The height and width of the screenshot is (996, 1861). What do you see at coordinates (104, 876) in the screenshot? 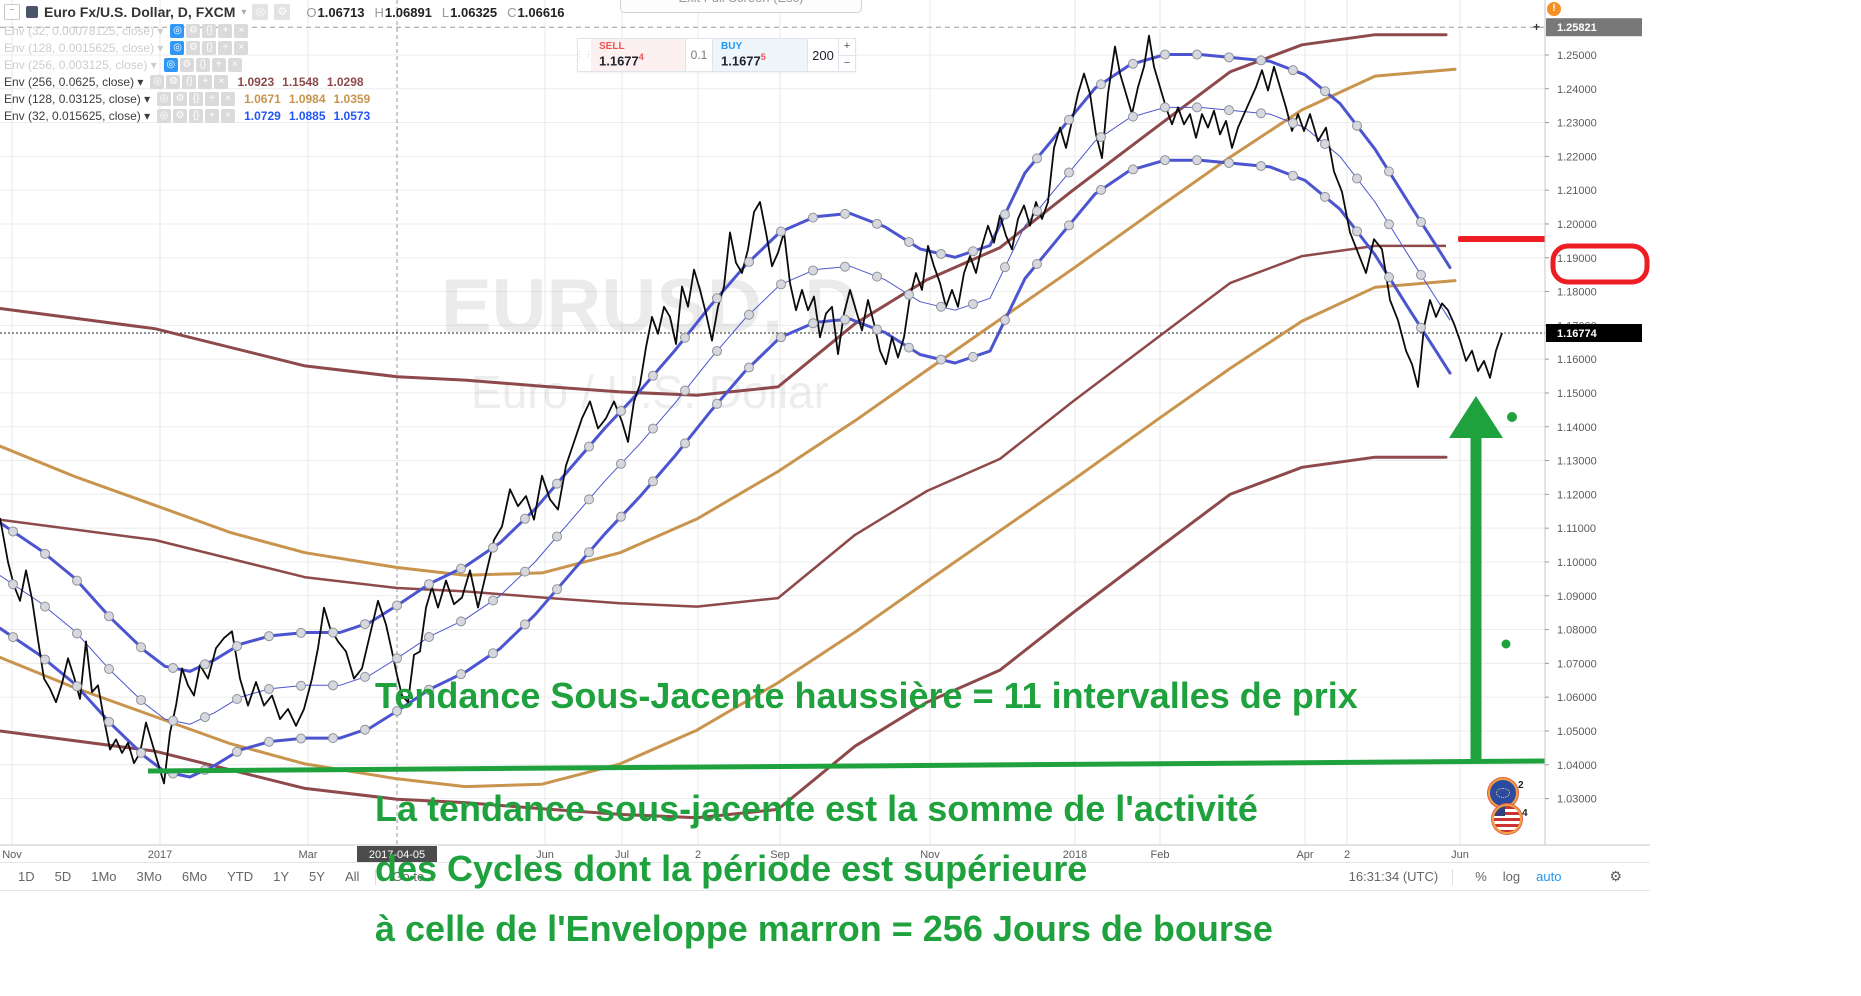
I see `range-button-1mo: 1Mo` at bounding box center [104, 876].